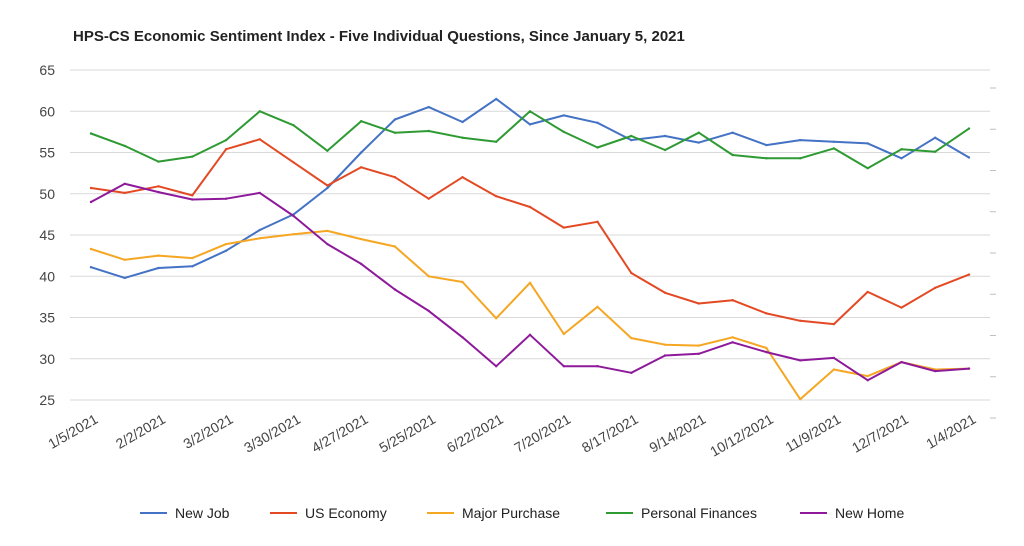 The image size is (1024, 546). What do you see at coordinates (812, 433) in the screenshot?
I see `x-tick-label: 11/9/2021` at bounding box center [812, 433].